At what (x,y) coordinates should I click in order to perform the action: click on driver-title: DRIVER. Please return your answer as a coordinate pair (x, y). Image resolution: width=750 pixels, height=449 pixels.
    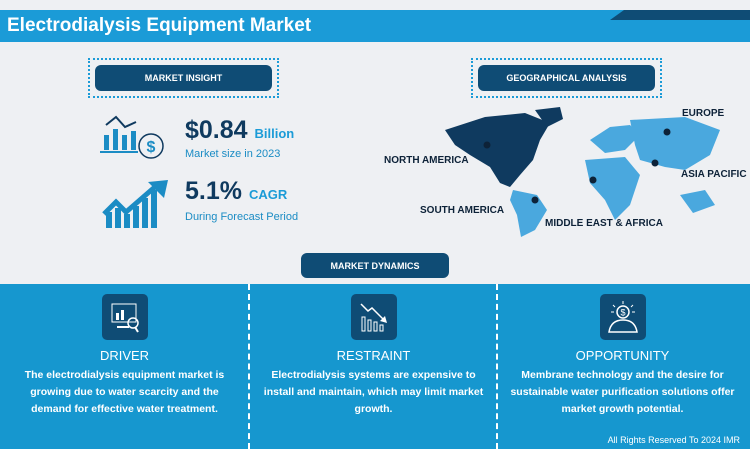
    Looking at the image, I should click on (124, 355).